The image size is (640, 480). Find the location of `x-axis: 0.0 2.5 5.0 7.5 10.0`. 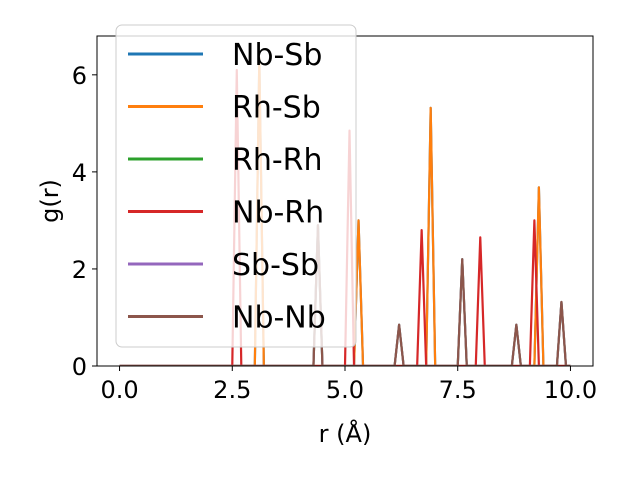

x-axis: 0.0 2.5 5.0 7.5 10.0 is located at coordinates (348, 385).